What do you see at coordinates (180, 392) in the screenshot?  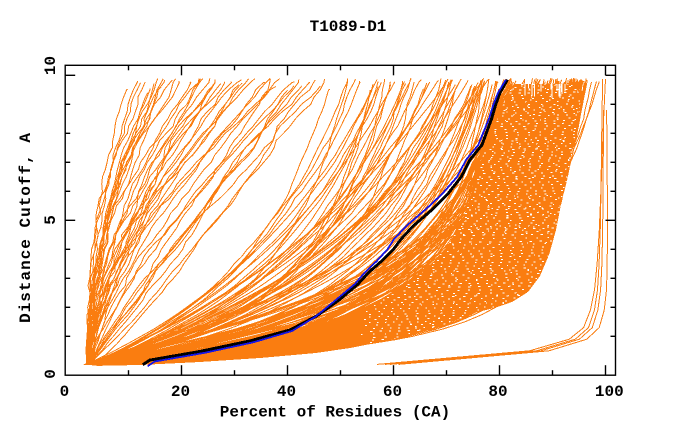 I see `svg-text: 20` at bounding box center [180, 392].